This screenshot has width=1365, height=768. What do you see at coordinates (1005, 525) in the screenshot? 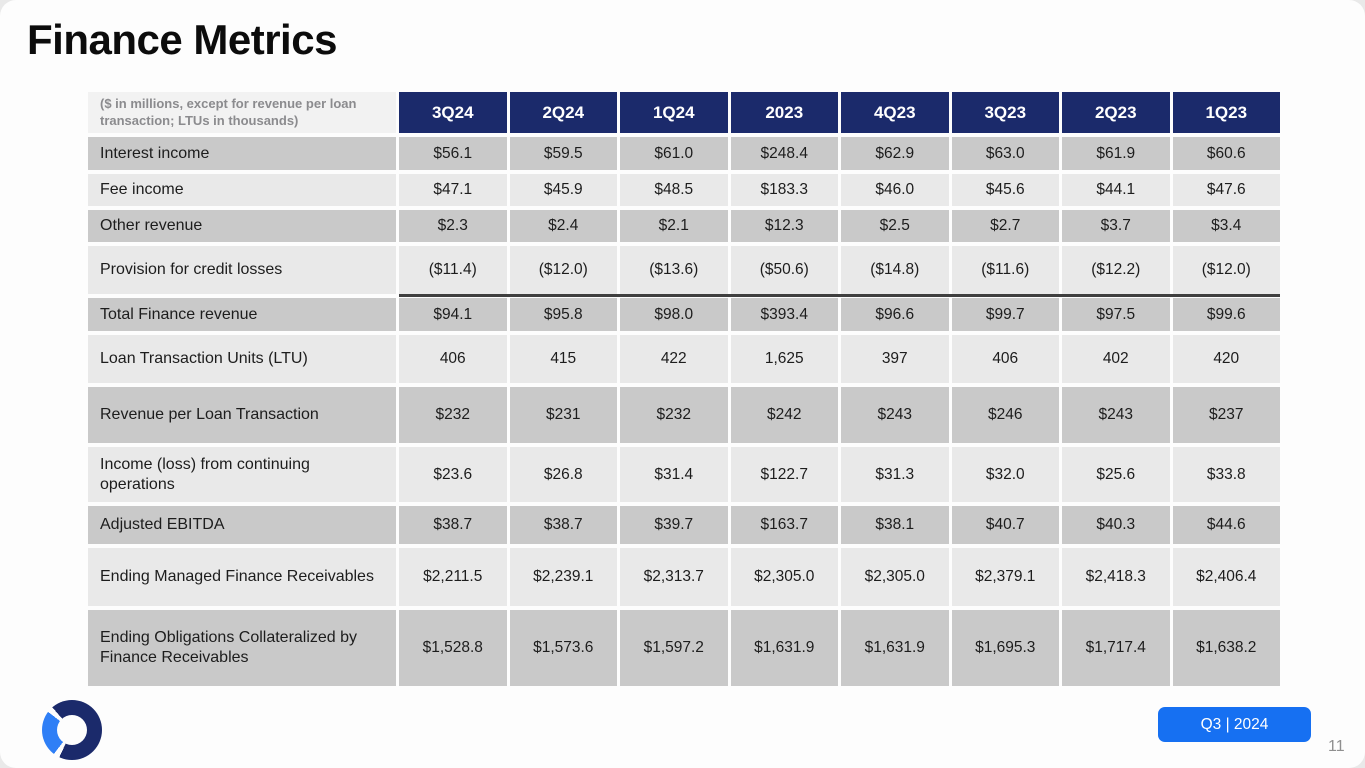
I see `table-cell: $40.7` at bounding box center [1005, 525].